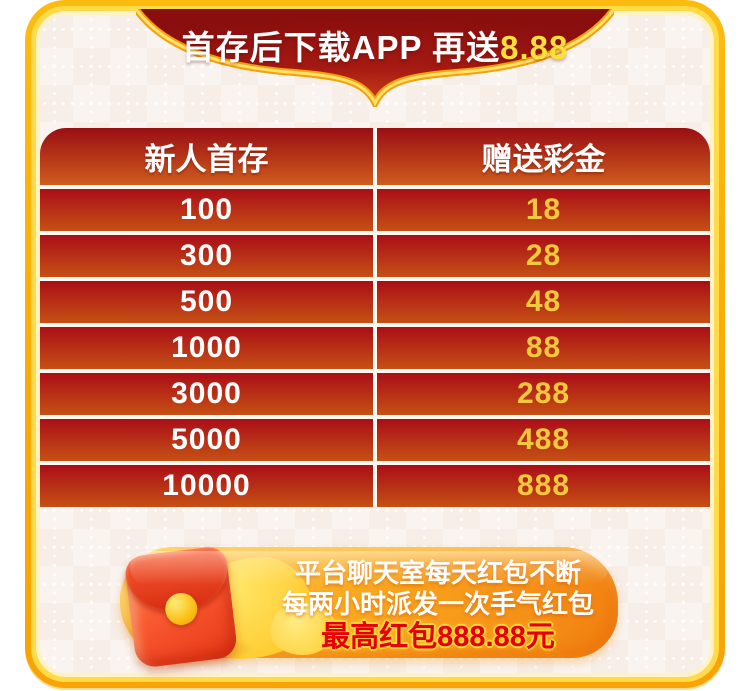 The width and height of the screenshot is (750, 691). What do you see at coordinates (206, 440) in the screenshot?
I see `deposit-cell: 5000` at bounding box center [206, 440].